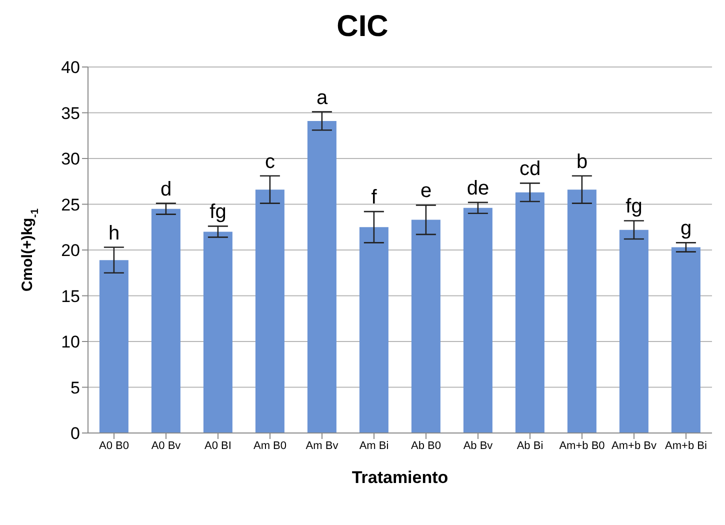 The image size is (725, 525). I want to click on x-tick-label: Am+b Bi, so click(686, 446).